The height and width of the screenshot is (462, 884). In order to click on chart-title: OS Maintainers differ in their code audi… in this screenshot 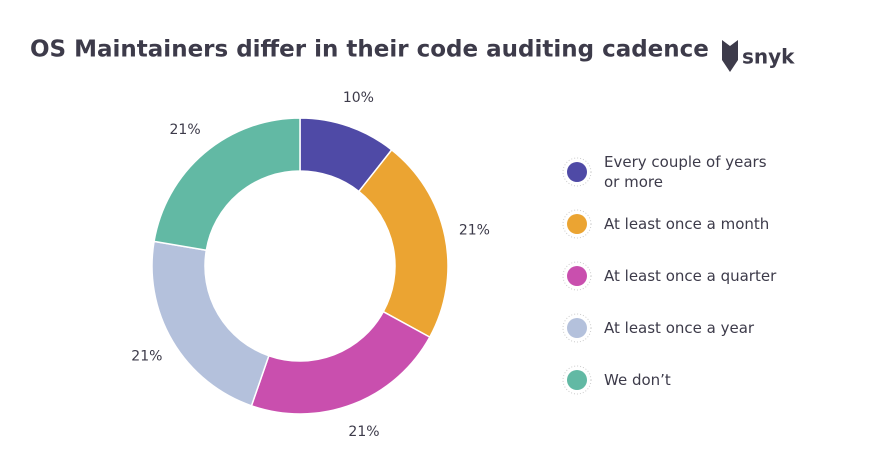, I will do `click(369, 50)`.